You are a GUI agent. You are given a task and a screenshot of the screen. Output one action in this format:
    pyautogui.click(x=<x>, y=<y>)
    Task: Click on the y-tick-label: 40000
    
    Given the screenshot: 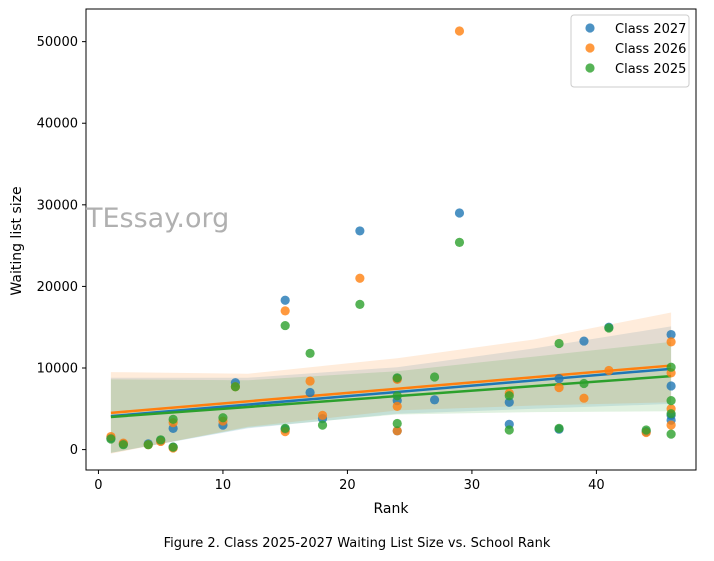 What is the action you would take?
    pyautogui.click(x=57, y=124)
    